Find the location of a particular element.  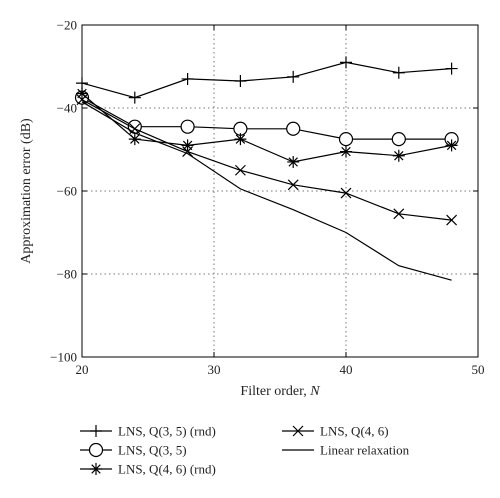

x-tick-label: 50 is located at coordinates (478, 369).